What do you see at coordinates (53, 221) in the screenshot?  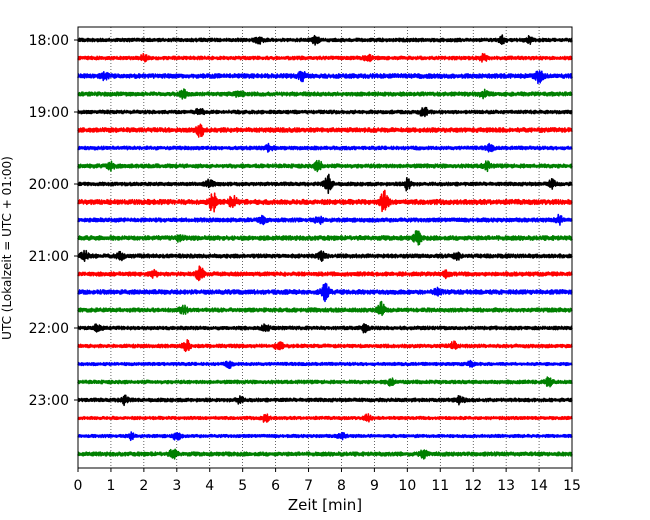 I see `y-axis-ticks: 18:00 19:00 20:00 21:00 22:00 23:00` at bounding box center [53, 221].